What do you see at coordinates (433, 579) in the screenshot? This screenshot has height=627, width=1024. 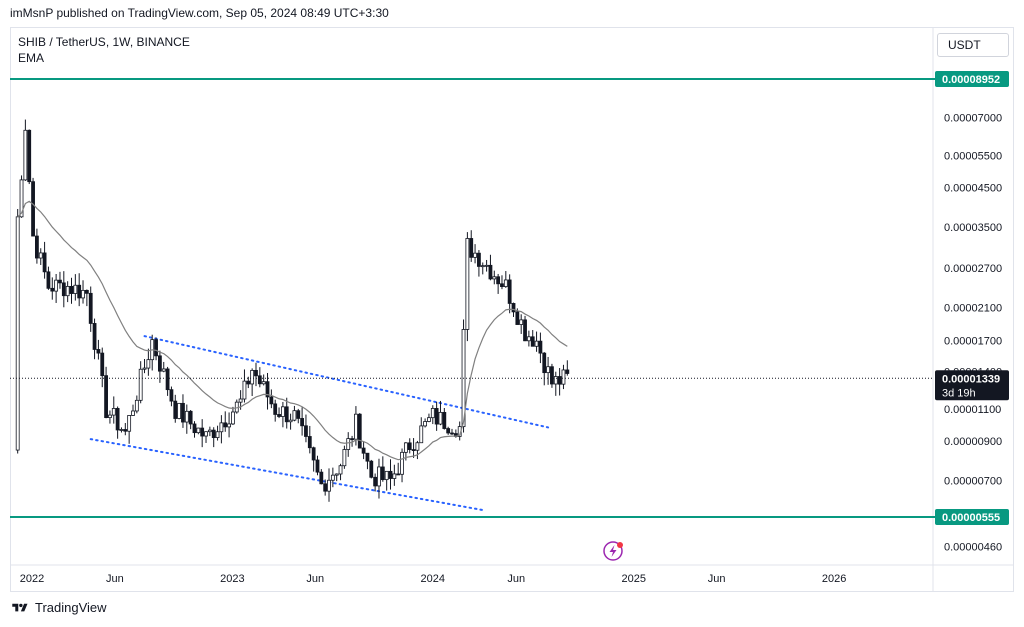 I see `time-axis: 2022 Jun 2023 Jun 2024 Jun 2025 Jun 2026` at bounding box center [433, 579].